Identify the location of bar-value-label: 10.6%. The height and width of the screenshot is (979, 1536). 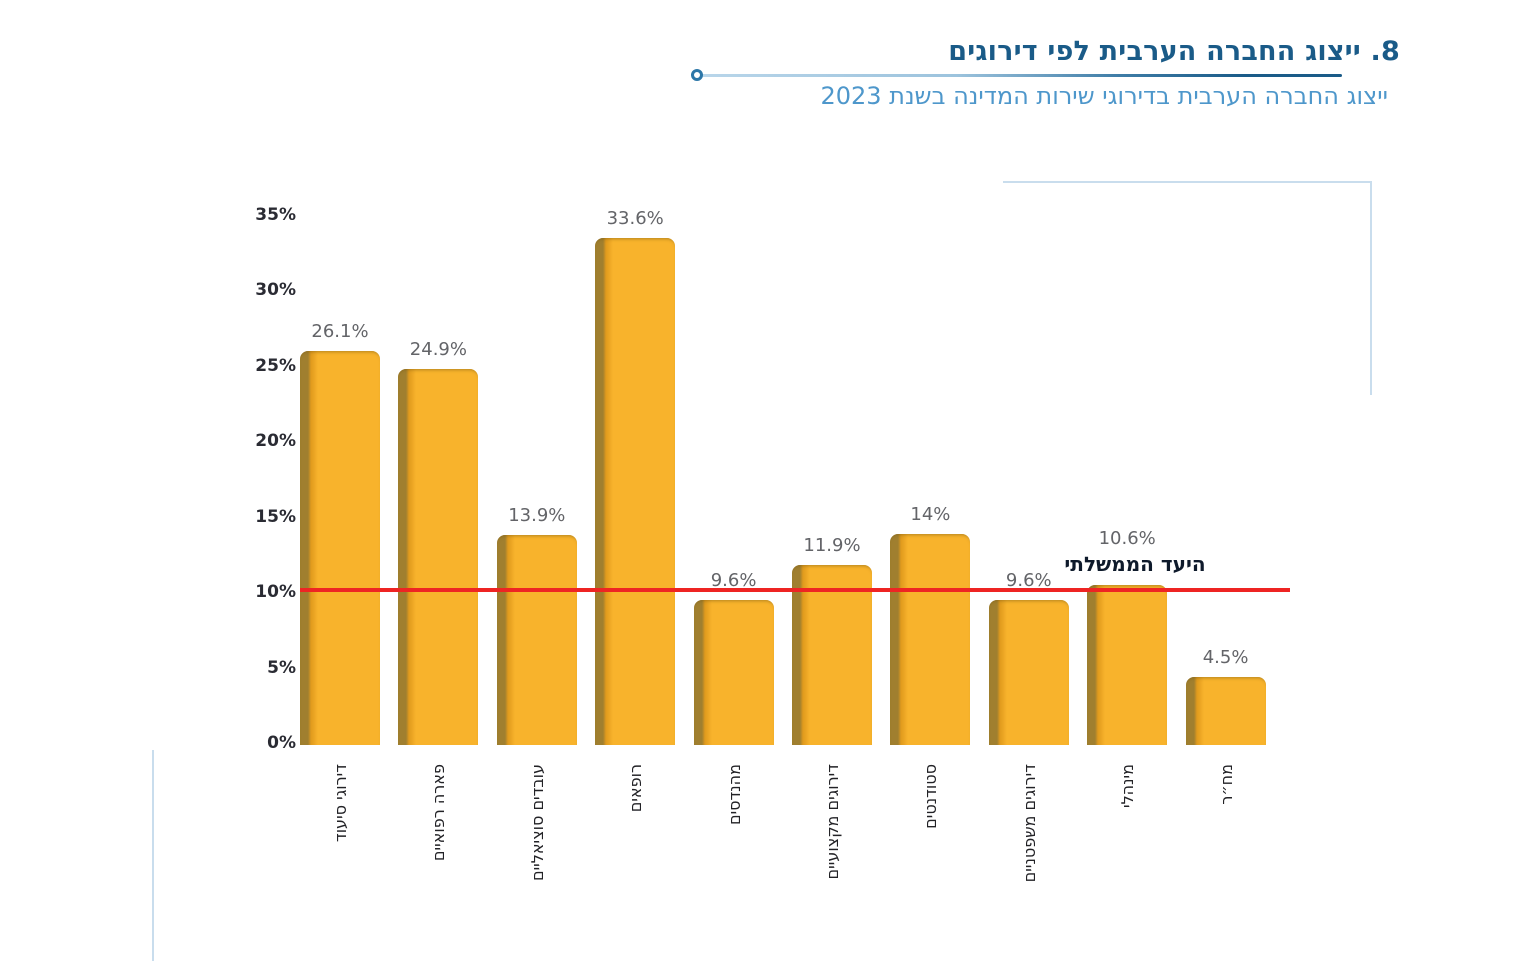
(1127, 539).